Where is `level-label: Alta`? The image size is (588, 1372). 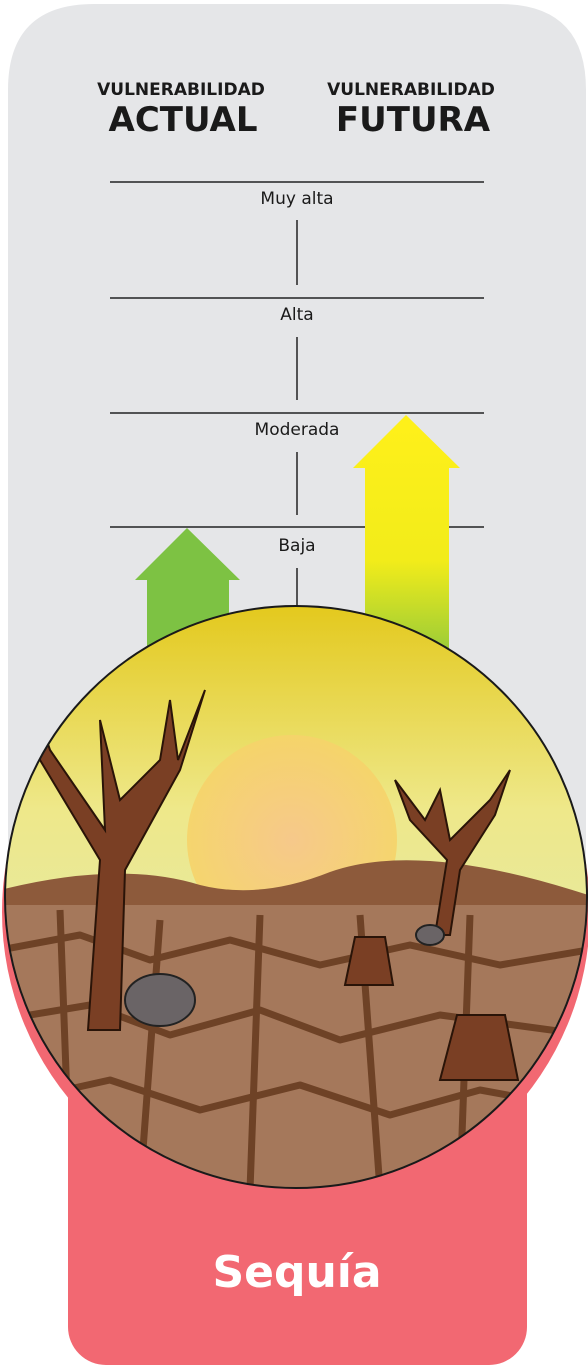
level-label: Alta is located at coordinates (296, 315).